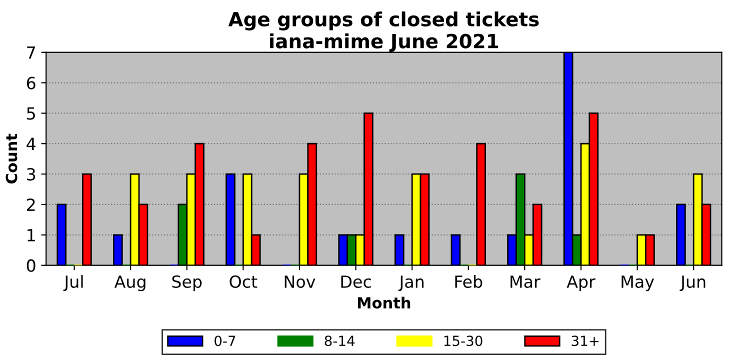  I want to click on y-tick-label: 0, so click(31, 265).